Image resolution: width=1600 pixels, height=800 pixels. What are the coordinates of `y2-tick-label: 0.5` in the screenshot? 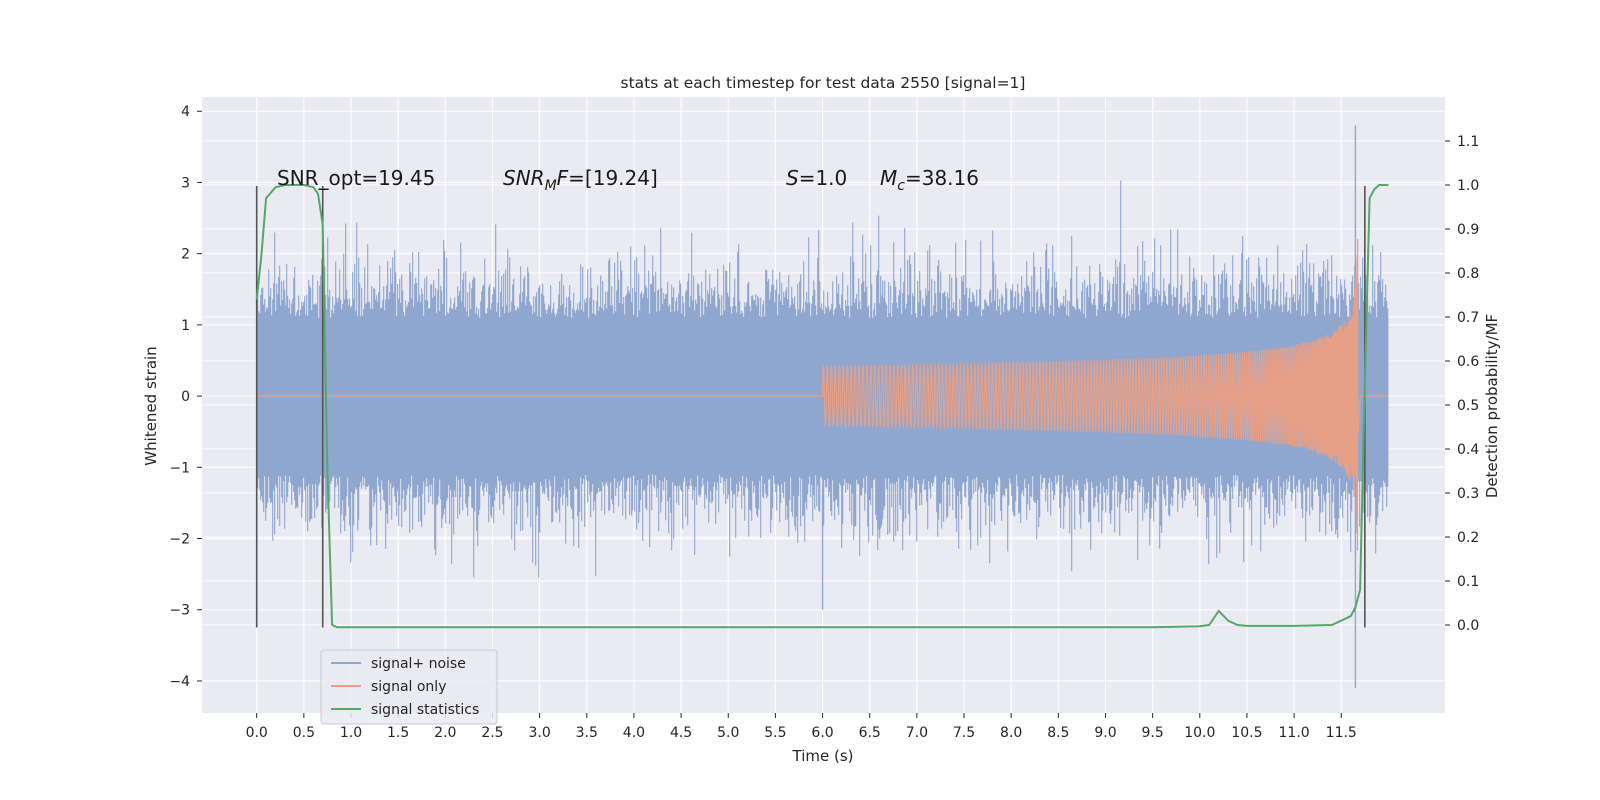 It's located at (1468, 406).